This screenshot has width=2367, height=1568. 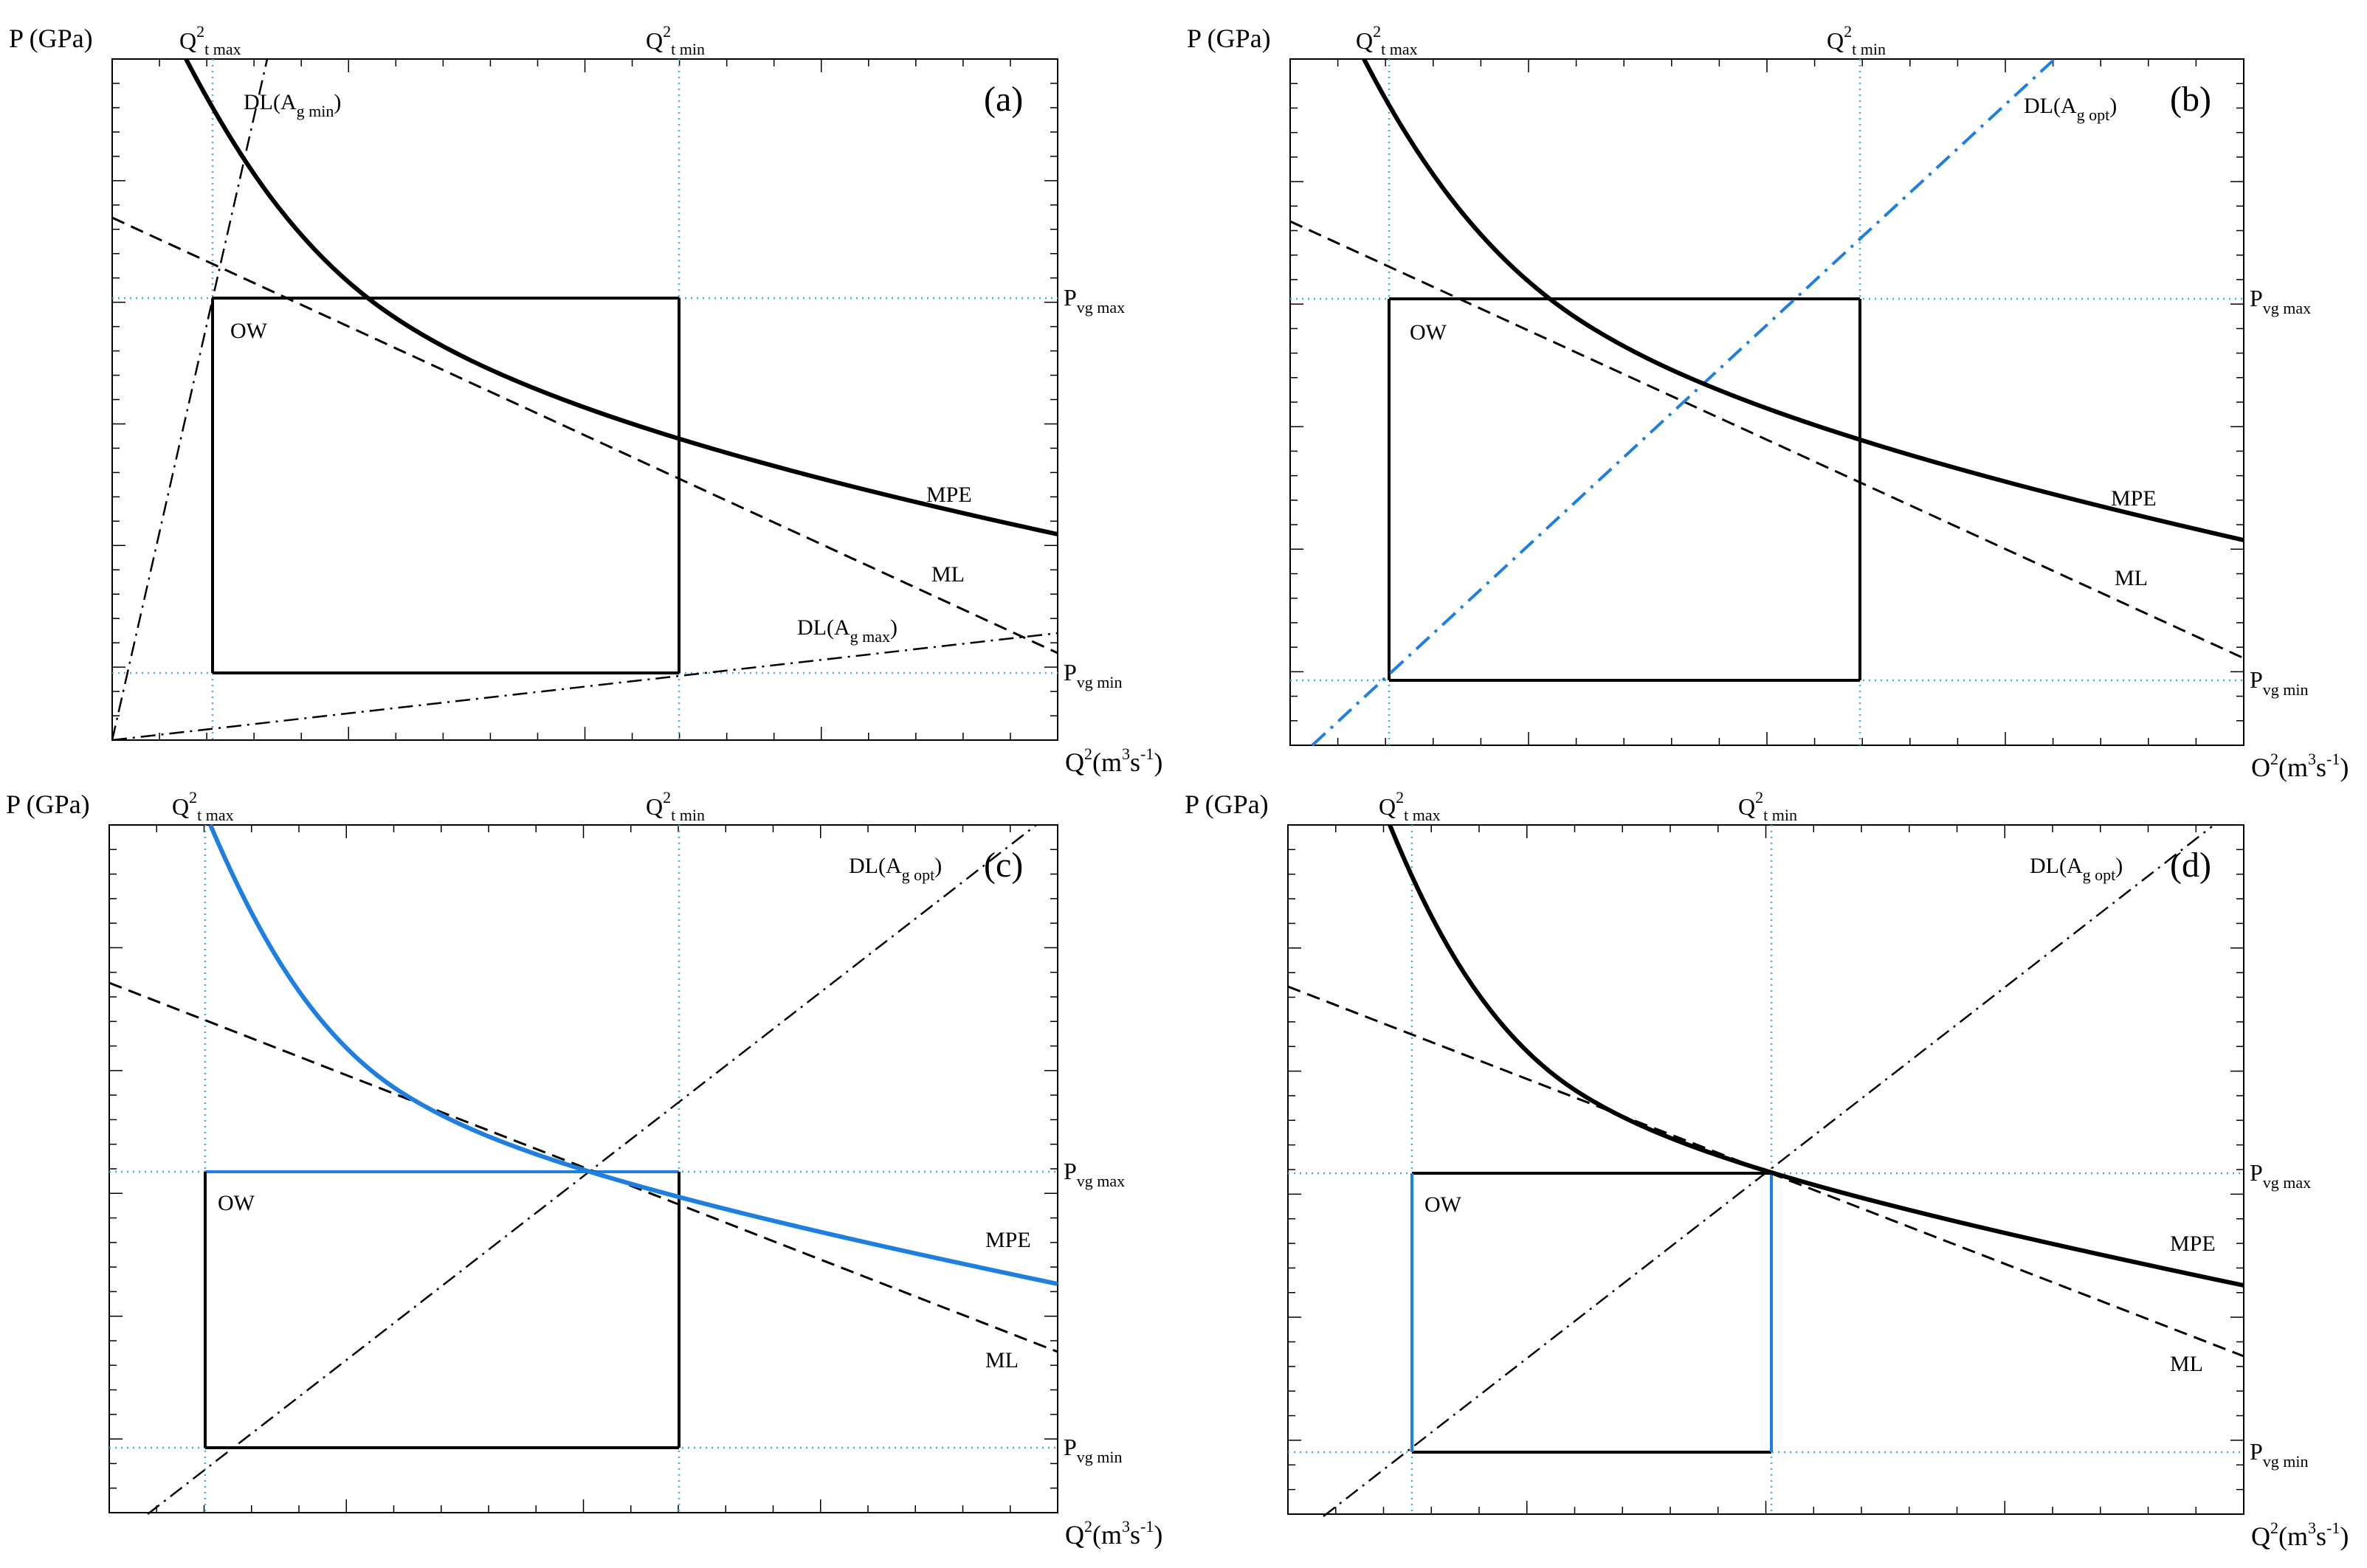 I want to click on ml-line, so click(x=1767, y=440).